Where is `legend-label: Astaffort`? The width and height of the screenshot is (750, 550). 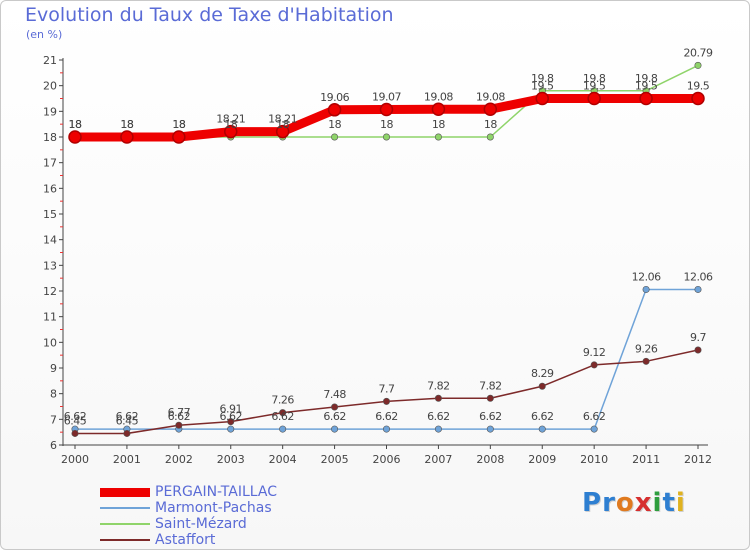
legend-label: Astaffort is located at coordinates (185, 540).